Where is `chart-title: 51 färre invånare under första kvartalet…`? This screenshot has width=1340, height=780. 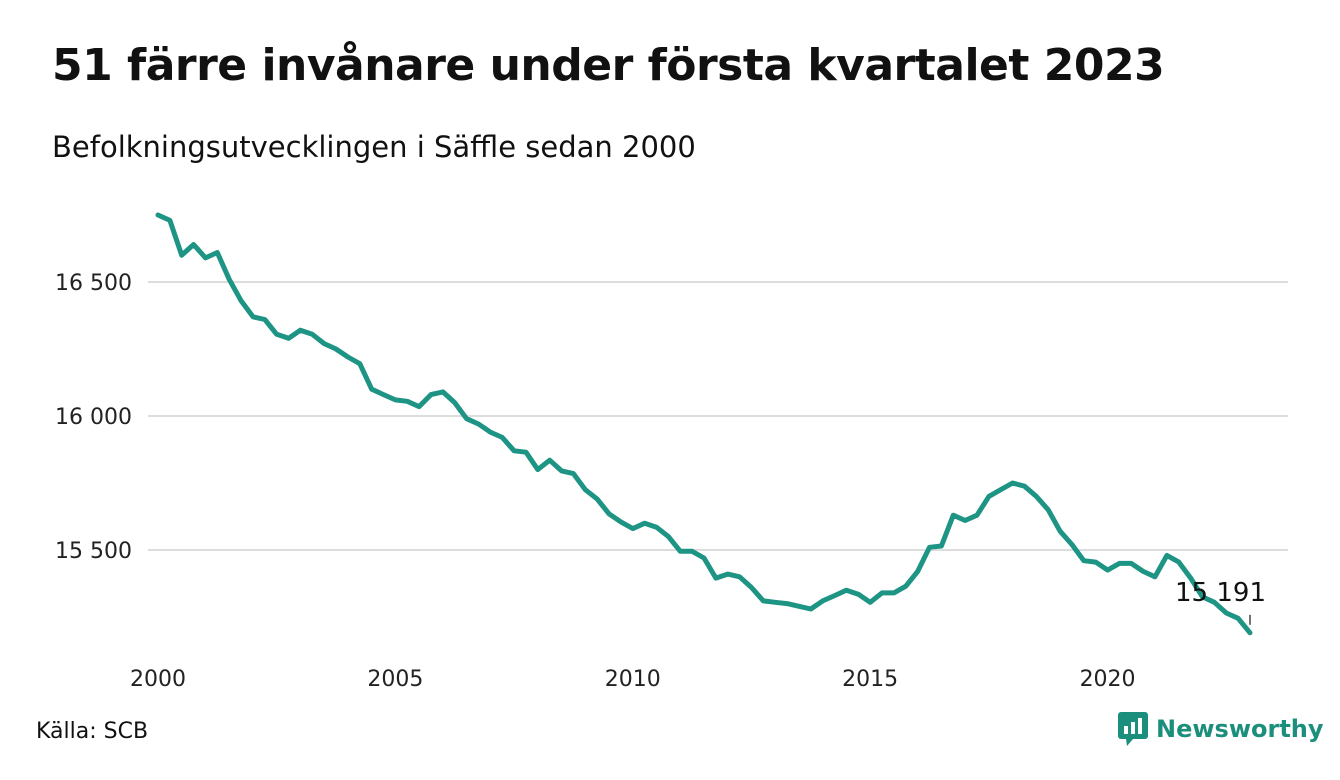 chart-title: 51 färre invånare under första kvartalet… is located at coordinates (608, 65).